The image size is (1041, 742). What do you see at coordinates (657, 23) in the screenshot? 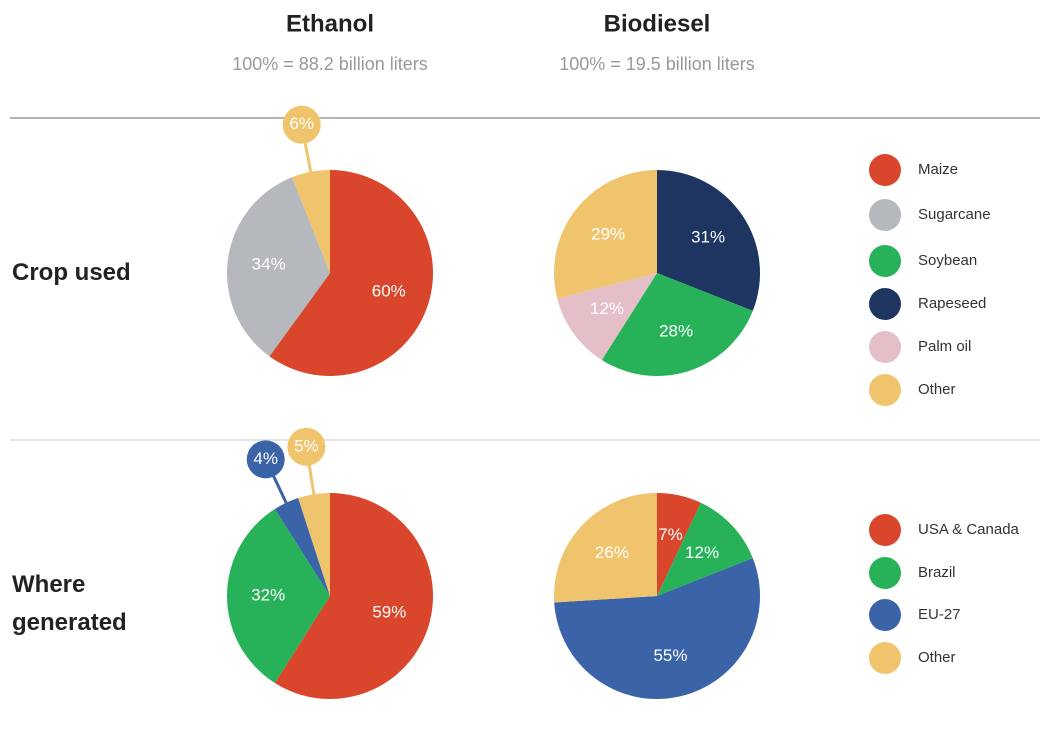
I see `column-title: Biodiesel` at bounding box center [657, 23].